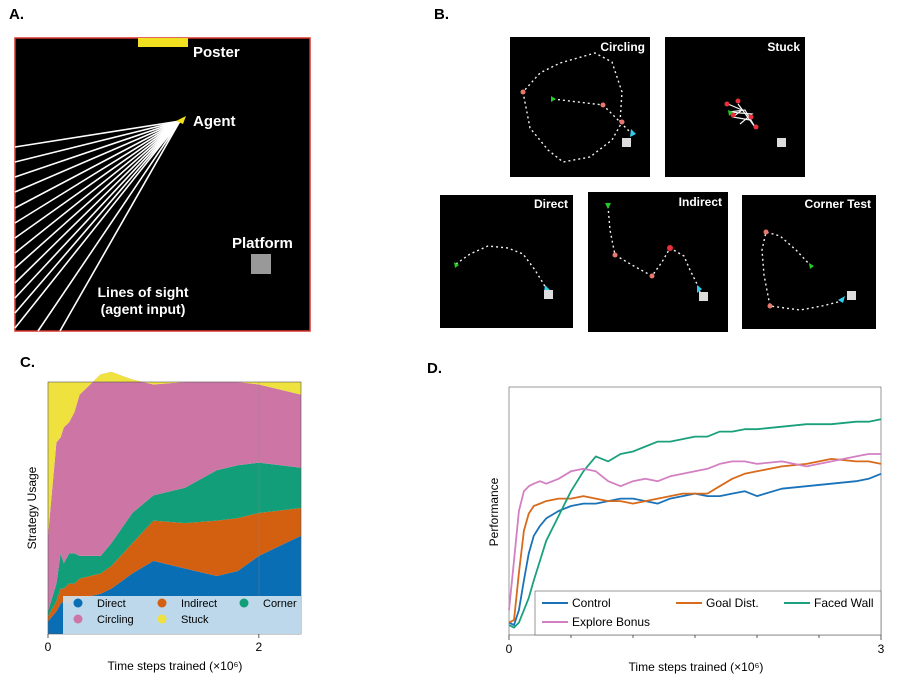 The height and width of the screenshot is (695, 898). I want to click on legend-entries: Control Goal Dist. Faced Wall Explore Bonus, so click(708, 612).